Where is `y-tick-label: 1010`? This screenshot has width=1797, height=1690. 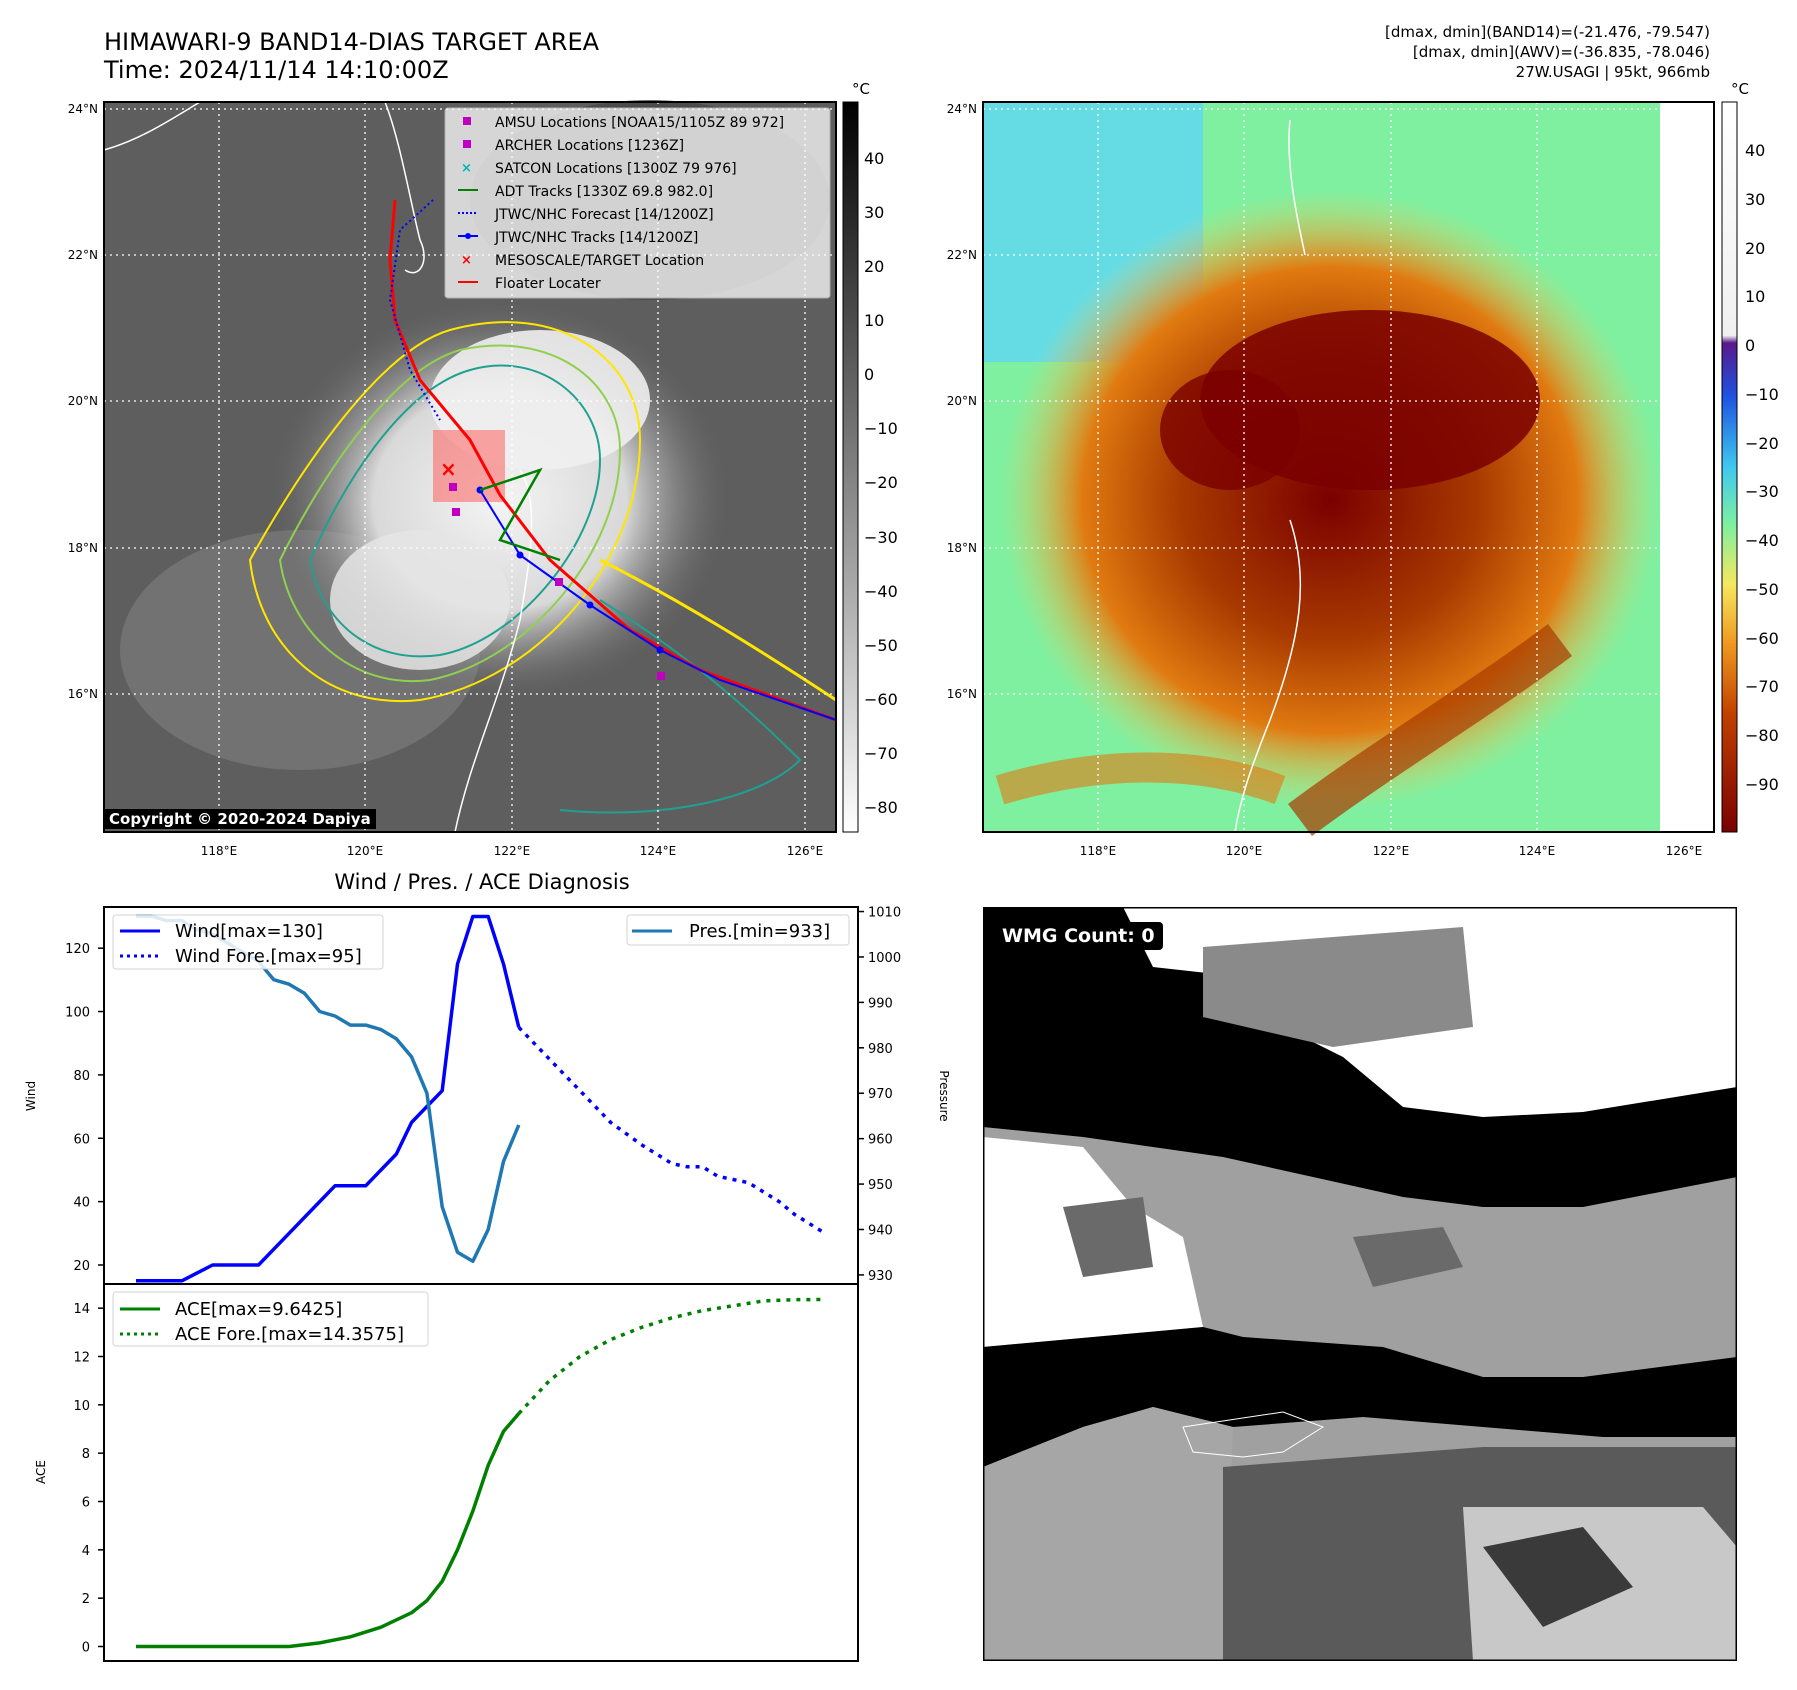
y-tick-label: 1010 is located at coordinates (884, 913).